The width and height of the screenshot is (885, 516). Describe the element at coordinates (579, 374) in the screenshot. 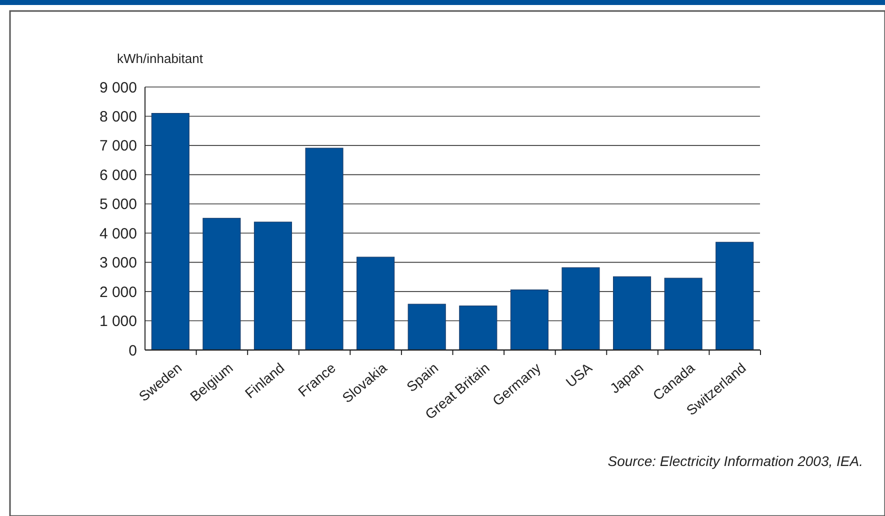

I see `x-tick-label: USA` at that location.